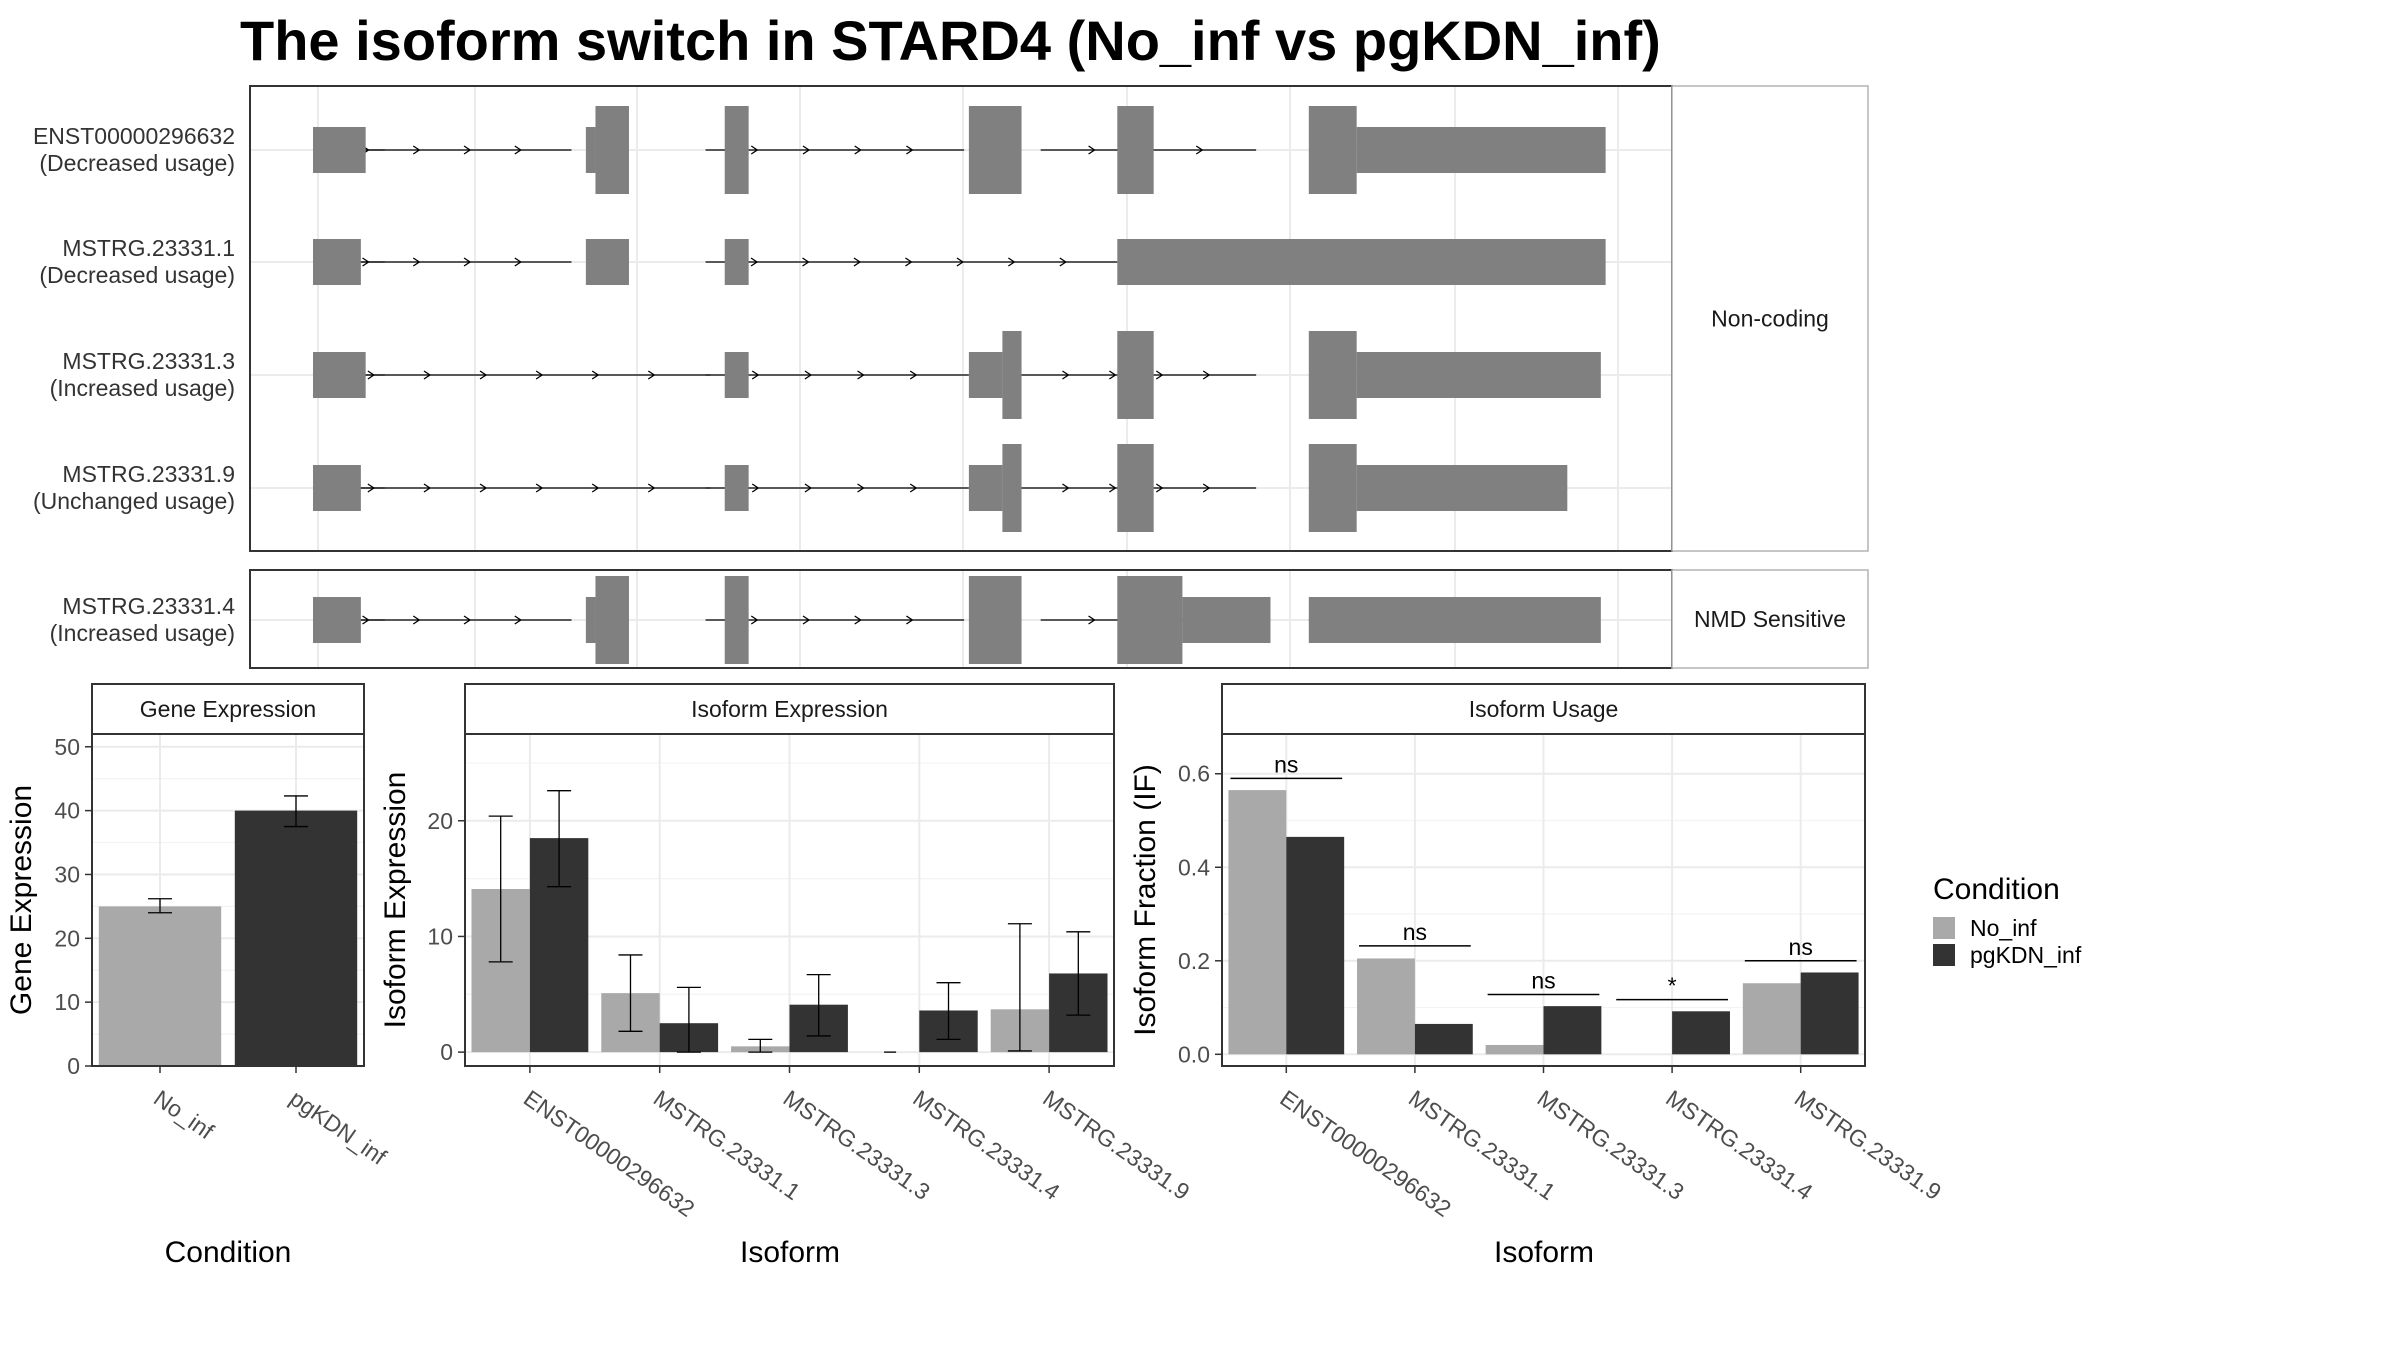 Image resolution: width=2400 pixels, height=1350 pixels. What do you see at coordinates (2003, 928) in the screenshot?
I see `legend-label-no-inf: No_inf` at bounding box center [2003, 928].